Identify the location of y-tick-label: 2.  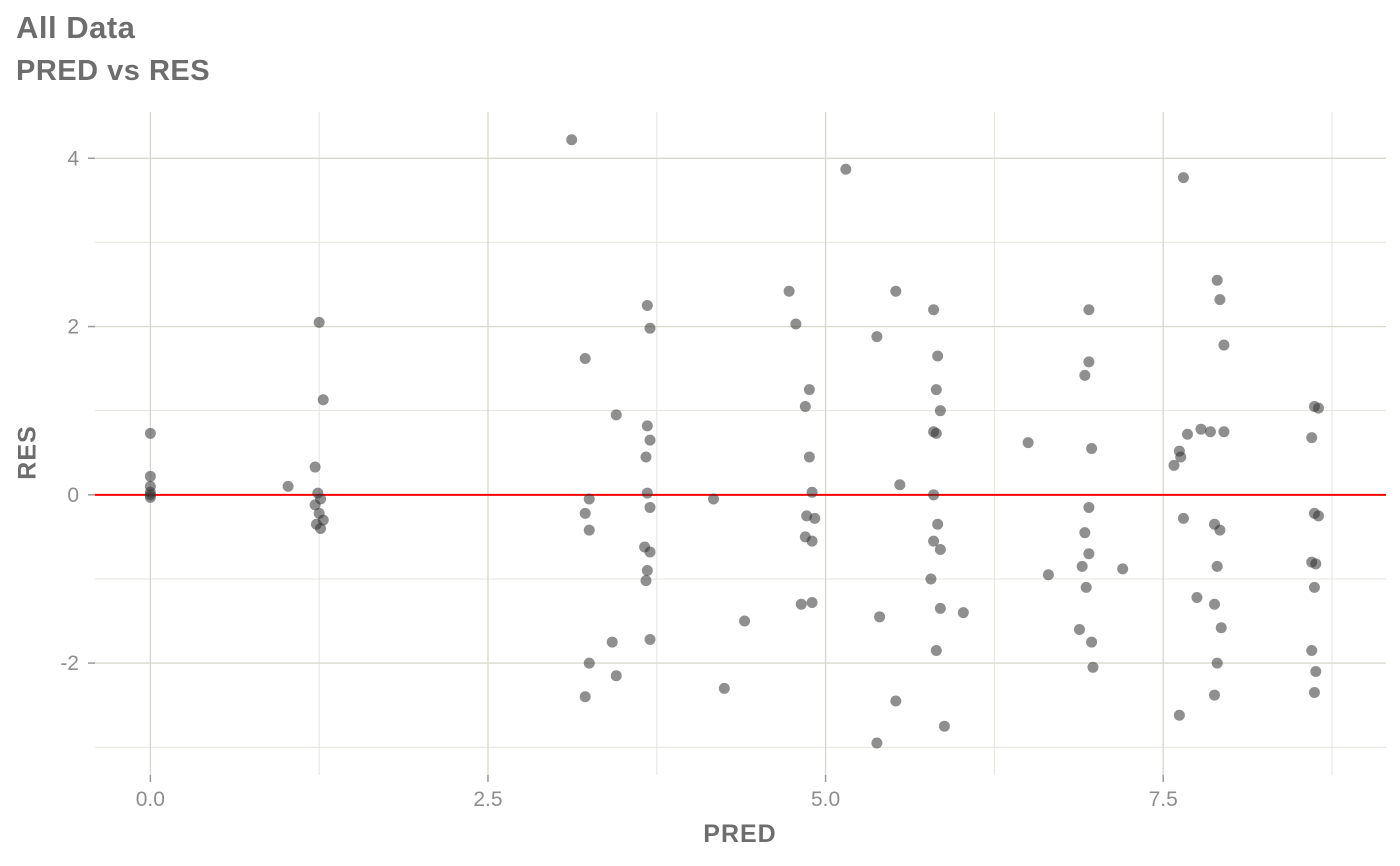
(73, 327).